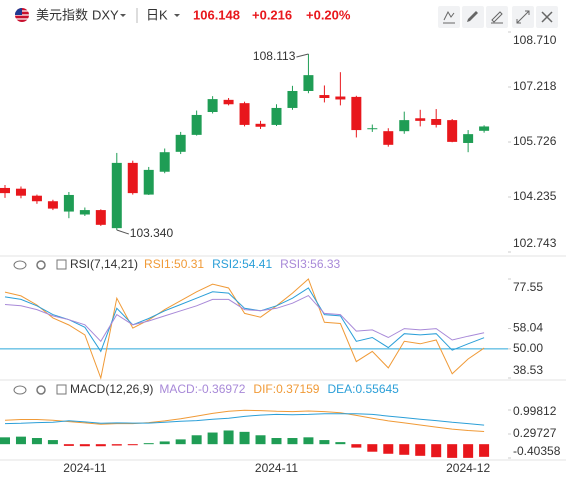 The image size is (566, 484). What do you see at coordinates (274, 56) in the screenshot?
I see `max-annotation: 108.113` at bounding box center [274, 56].